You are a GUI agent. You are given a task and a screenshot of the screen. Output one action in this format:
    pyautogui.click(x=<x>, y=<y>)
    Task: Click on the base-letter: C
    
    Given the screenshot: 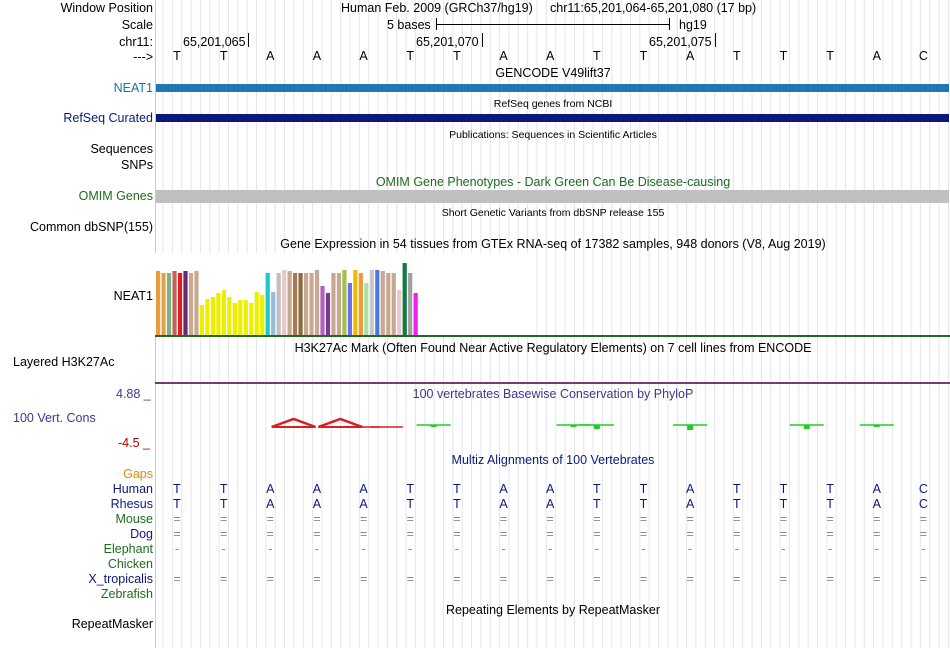 What is the action you would take?
    pyautogui.click(x=923, y=56)
    